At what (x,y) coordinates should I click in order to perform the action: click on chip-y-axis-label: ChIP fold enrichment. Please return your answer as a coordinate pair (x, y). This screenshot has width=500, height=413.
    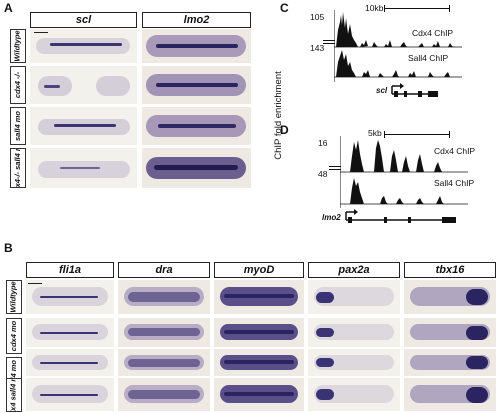
    Looking at the image, I should click on (278, 115).